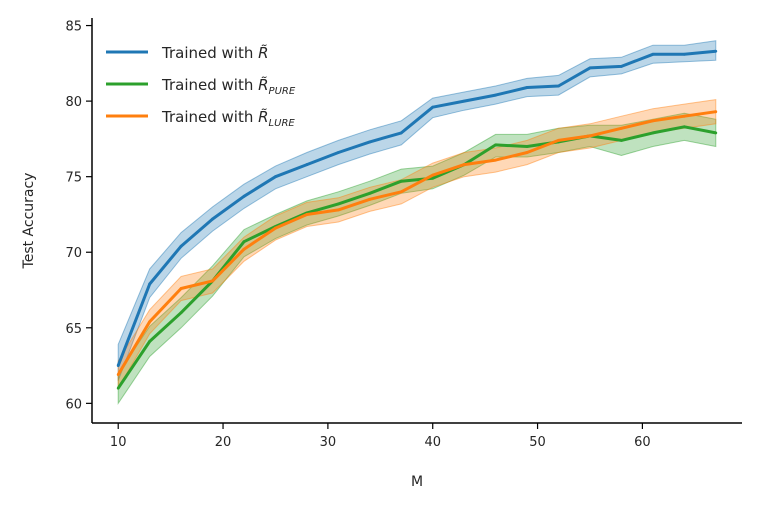  I want to click on y-tick-label: 80, so click(73, 102).